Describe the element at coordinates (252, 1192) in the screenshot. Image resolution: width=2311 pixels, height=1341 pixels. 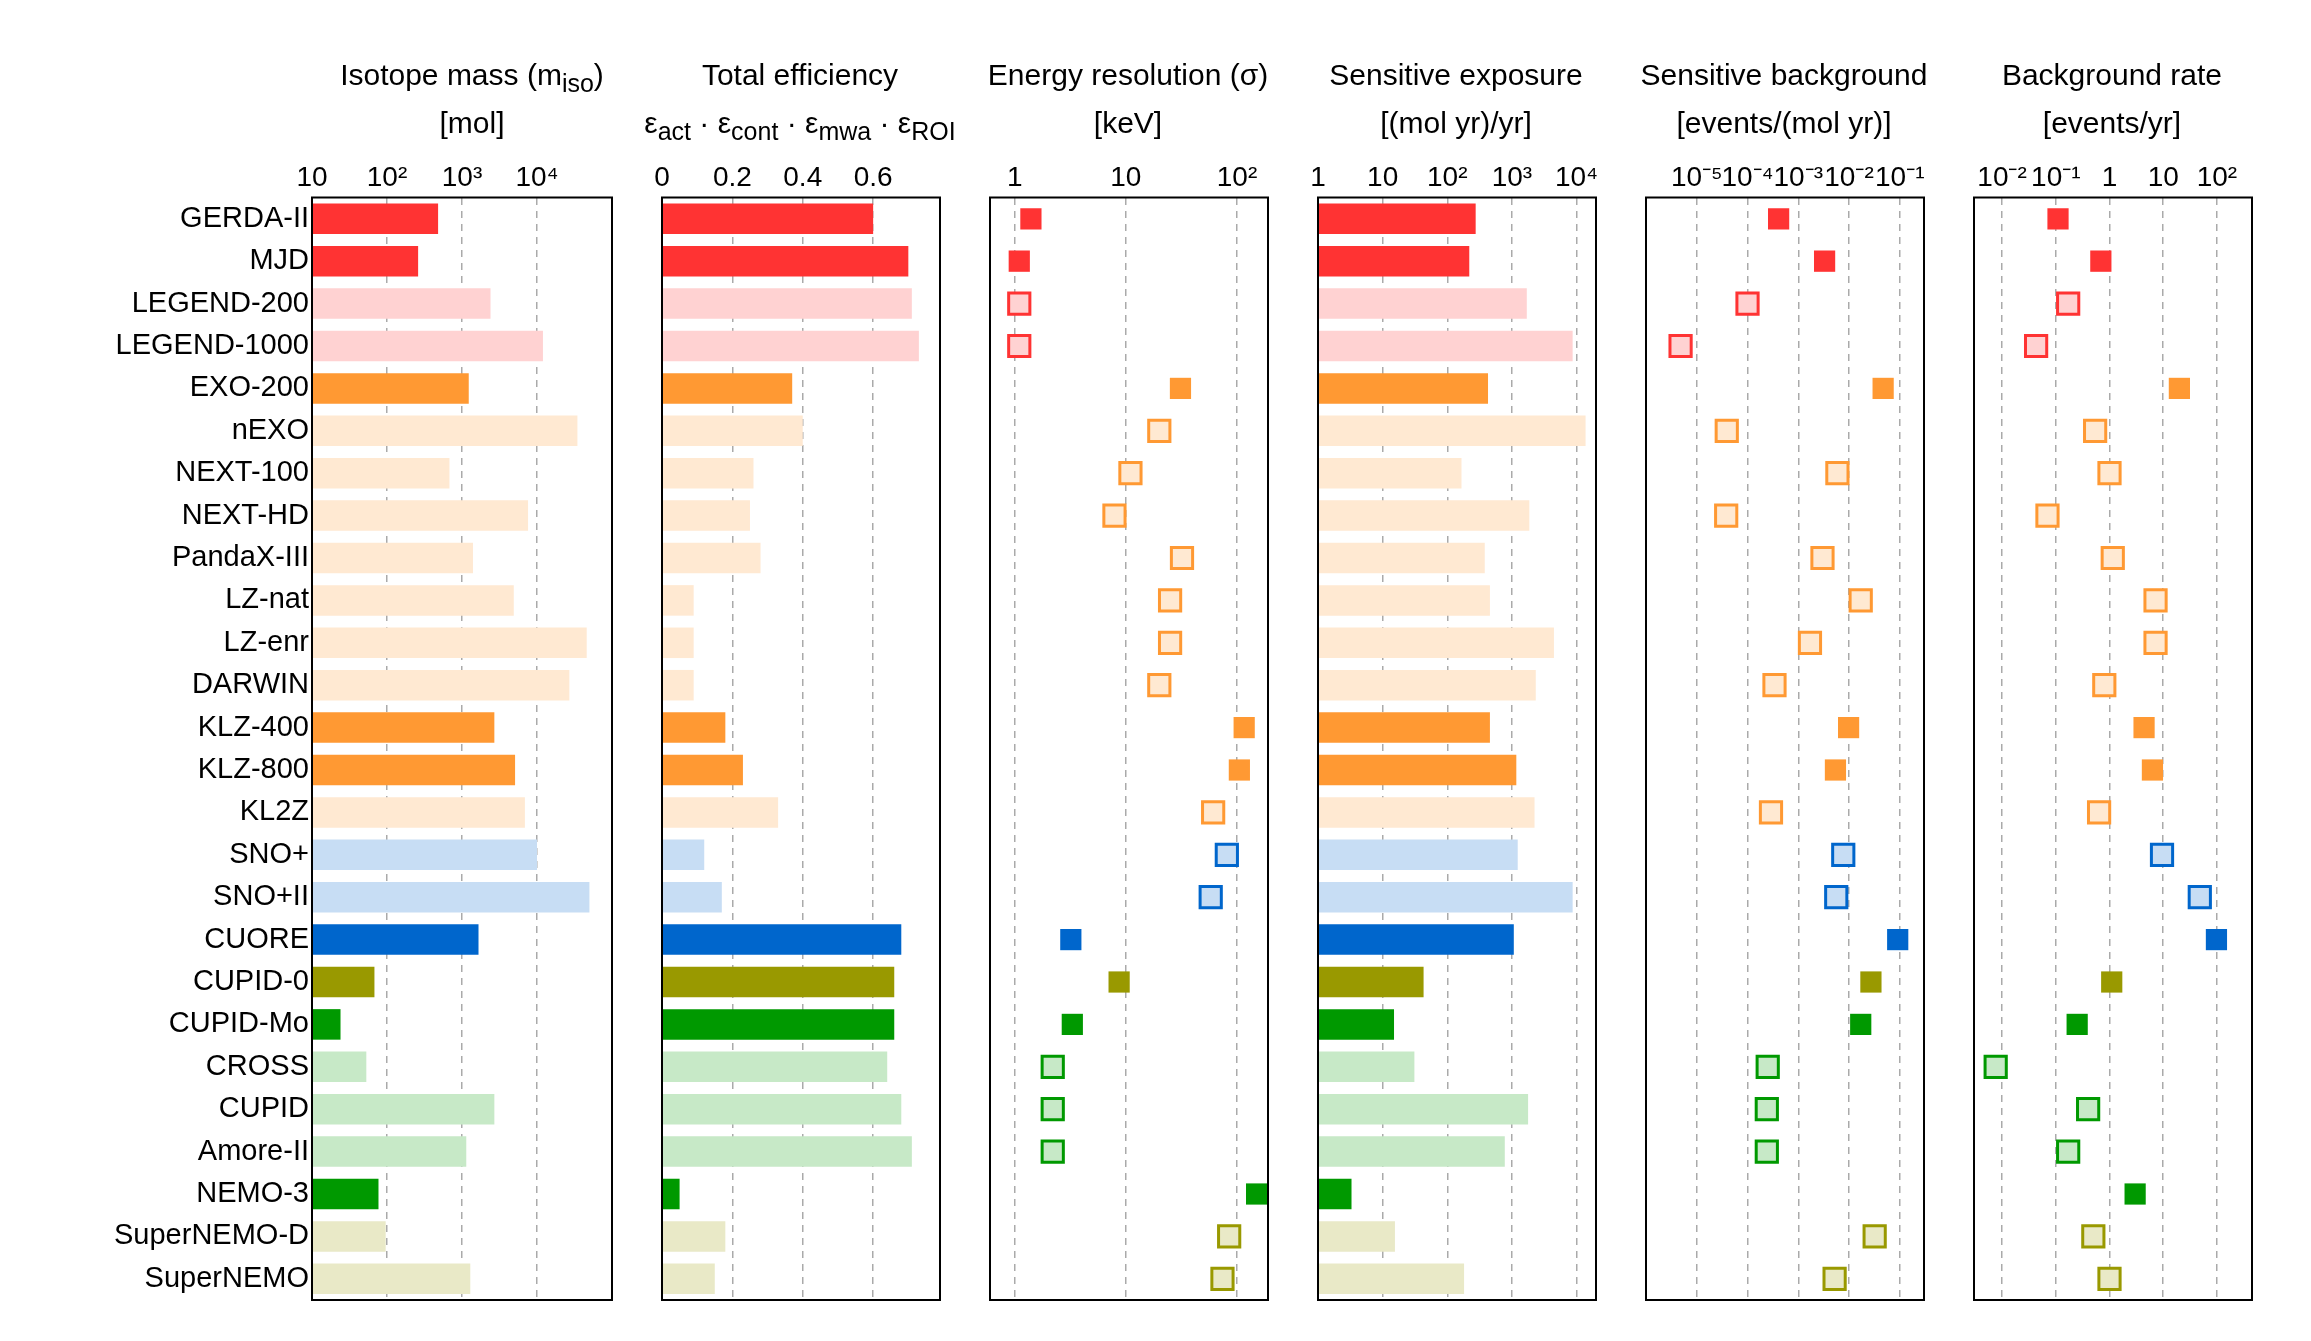
I see `y-tick-label: NEMO-3` at that location.